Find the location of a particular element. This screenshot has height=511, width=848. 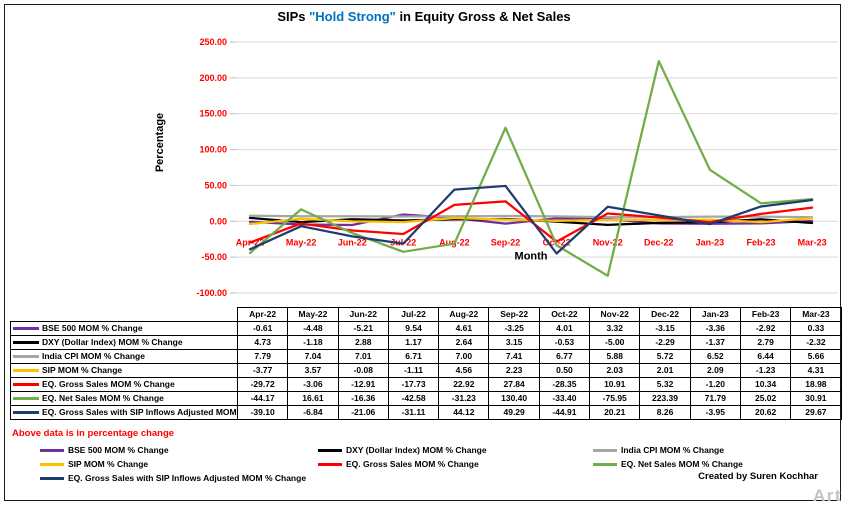

table-value-cell: -1.20 is located at coordinates (715, 384).